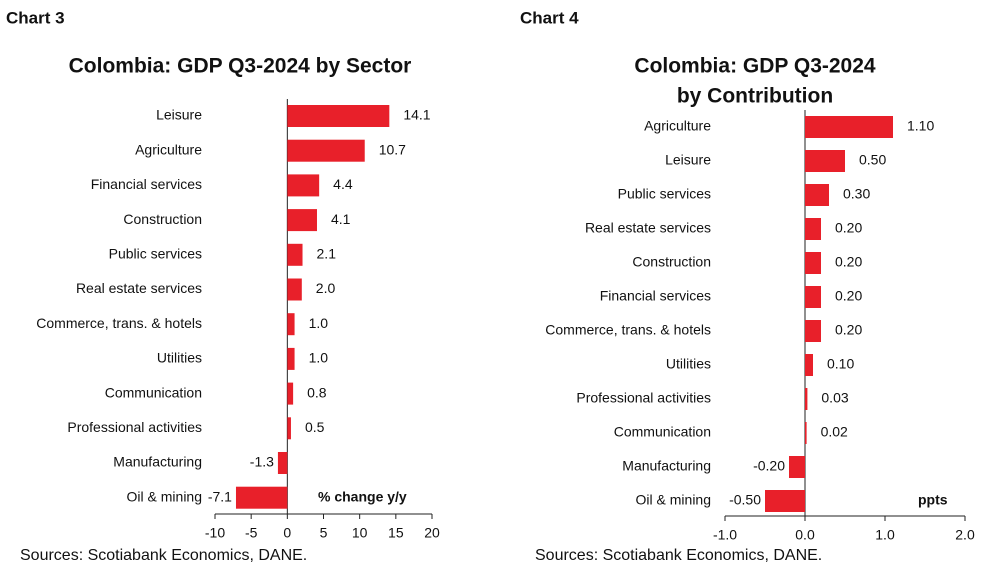 This screenshot has width=994, height=579. Describe the element at coordinates (343, 184) in the screenshot. I see `value-label: 4.4` at that location.